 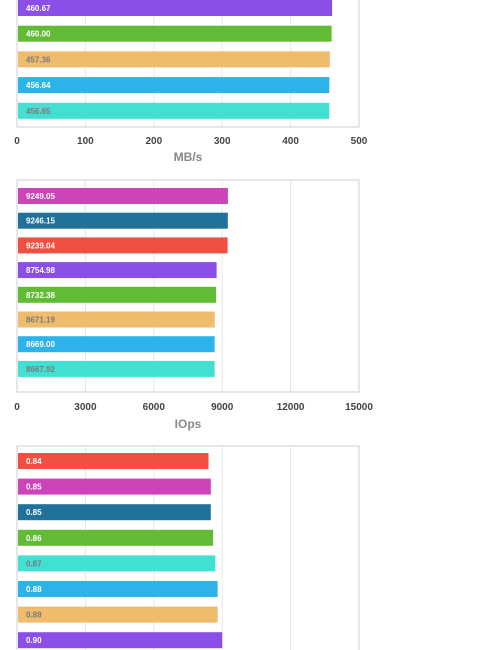 What do you see at coordinates (38, 8) in the screenshot?
I see `bar-value-label: 460.67` at bounding box center [38, 8].